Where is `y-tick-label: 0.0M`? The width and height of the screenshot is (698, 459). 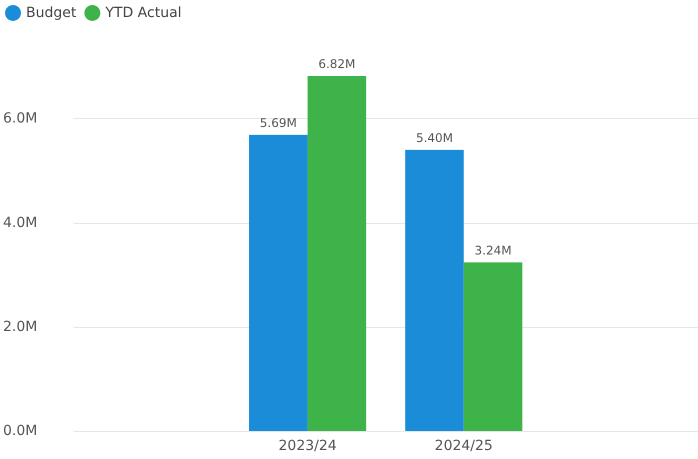 y-tick-label: 0.0M is located at coordinates (20, 431).